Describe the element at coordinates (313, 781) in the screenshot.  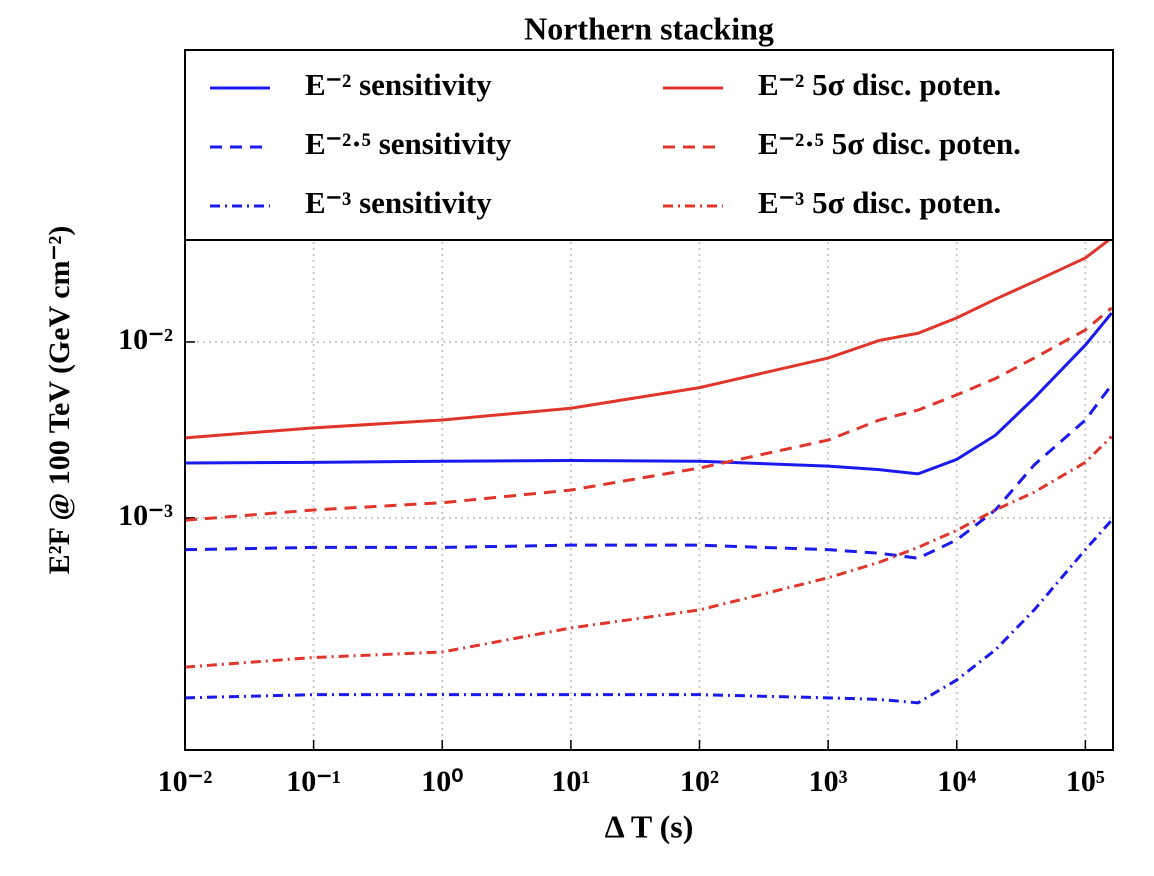
I see `x-tick-label: 10⁻¹` at that location.